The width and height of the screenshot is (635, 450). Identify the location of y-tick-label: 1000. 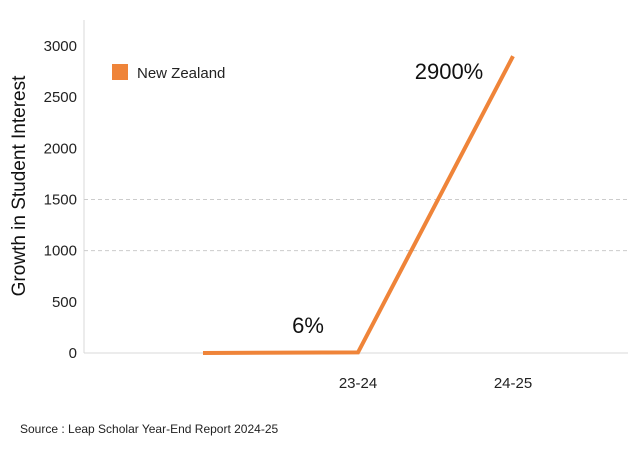
(60, 251).